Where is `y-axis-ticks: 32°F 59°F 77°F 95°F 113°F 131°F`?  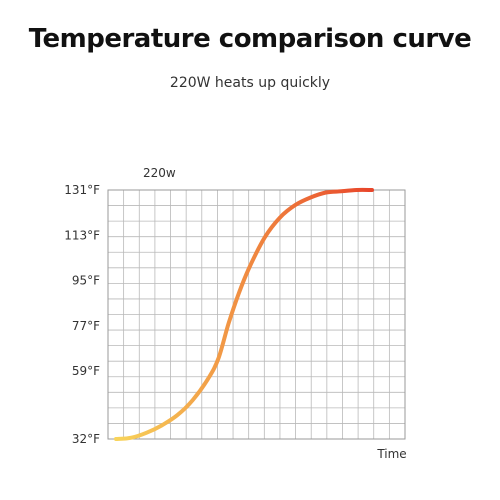
y-axis-ticks: 32°F 59°F 77°F 95°F 113°F 131°F is located at coordinates (82, 314).